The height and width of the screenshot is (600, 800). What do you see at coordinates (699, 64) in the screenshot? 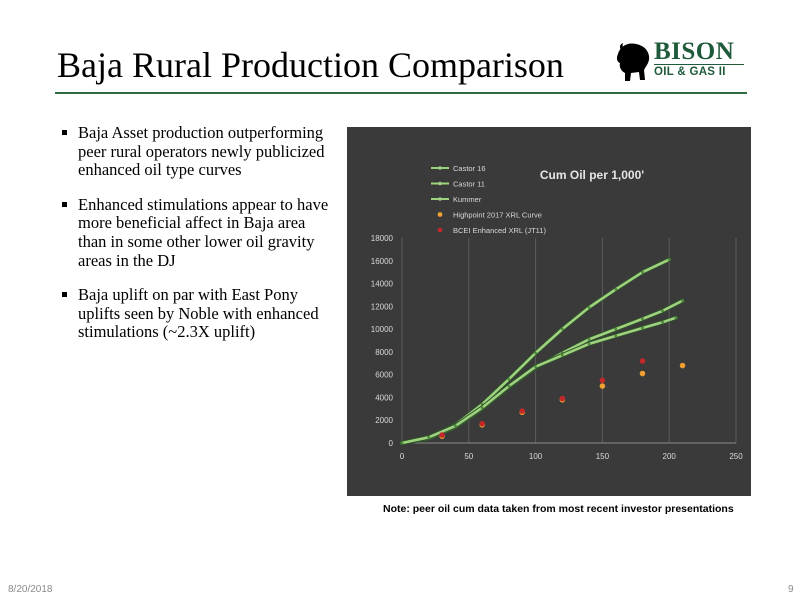
I see `logo-rule` at bounding box center [699, 64].